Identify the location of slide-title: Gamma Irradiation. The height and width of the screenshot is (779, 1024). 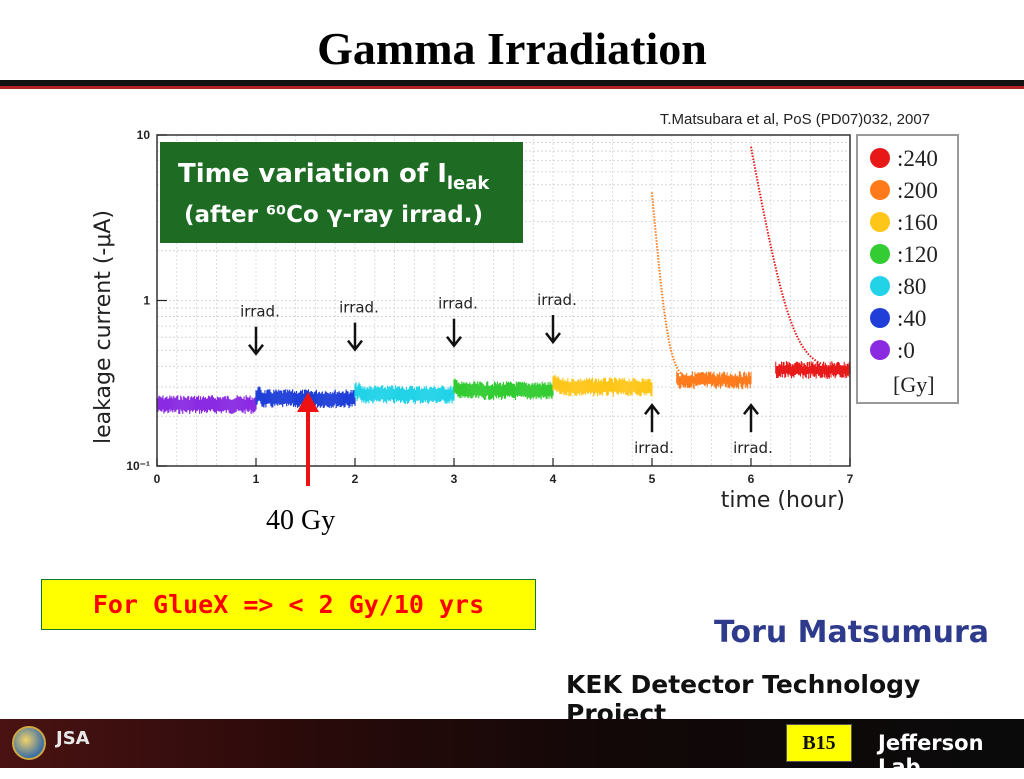
(512, 48).